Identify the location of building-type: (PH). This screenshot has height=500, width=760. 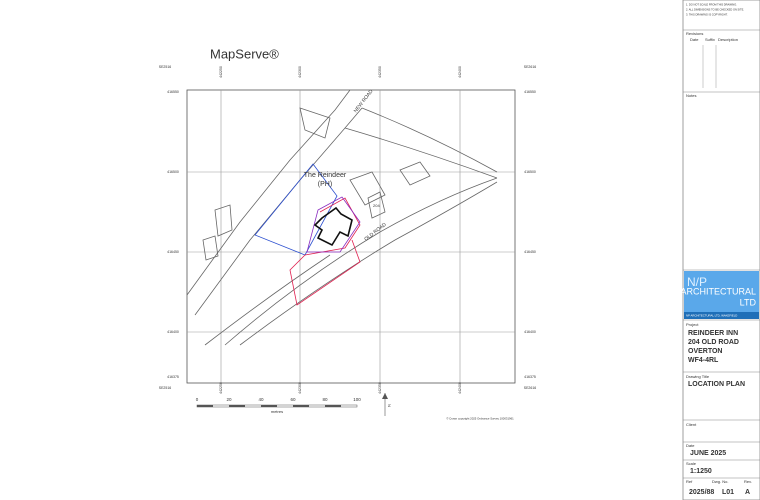
(325, 184).